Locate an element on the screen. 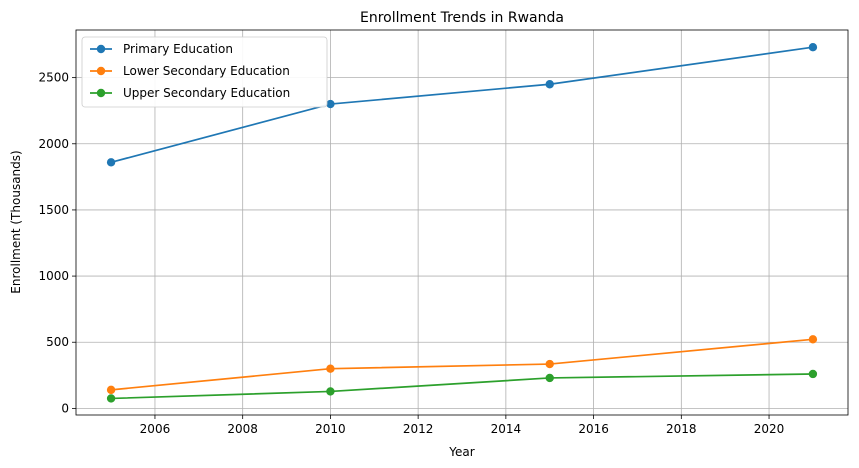 The image size is (859, 468). y-tick-label: 500 is located at coordinates (57, 342).